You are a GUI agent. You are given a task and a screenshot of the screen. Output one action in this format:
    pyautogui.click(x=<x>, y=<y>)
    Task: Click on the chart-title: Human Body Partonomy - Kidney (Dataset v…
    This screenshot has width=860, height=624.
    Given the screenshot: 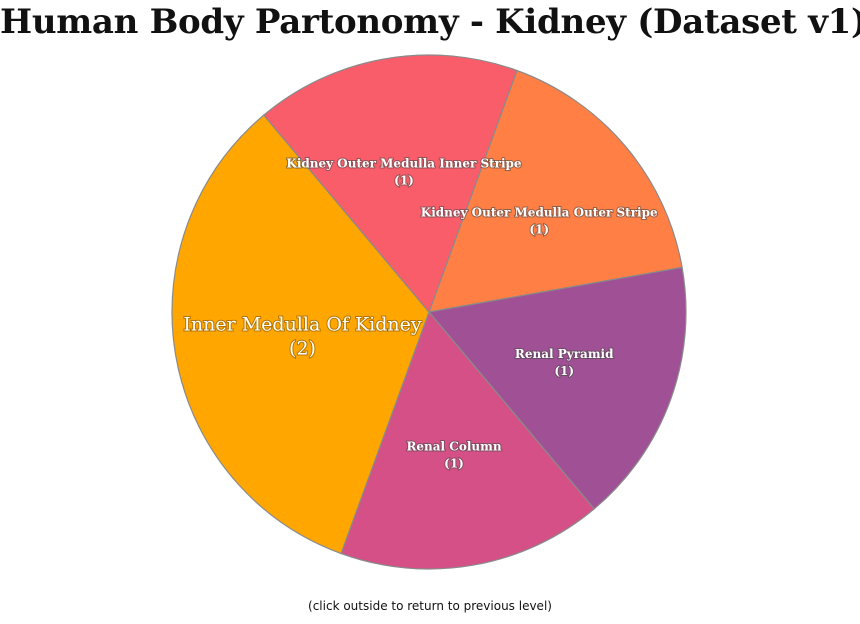 What is the action you would take?
    pyautogui.click(x=430, y=22)
    